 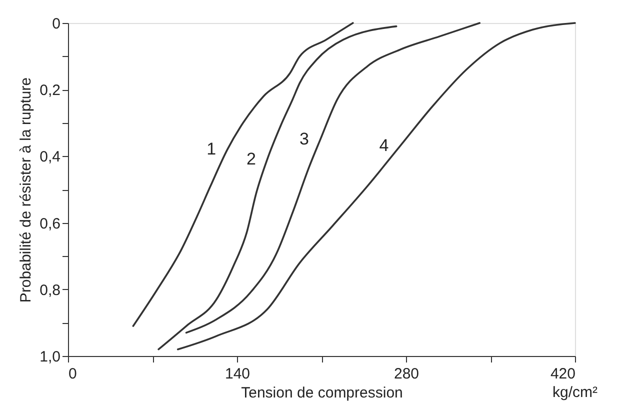 I want to click on x-tick-label: 280, so click(x=407, y=374).